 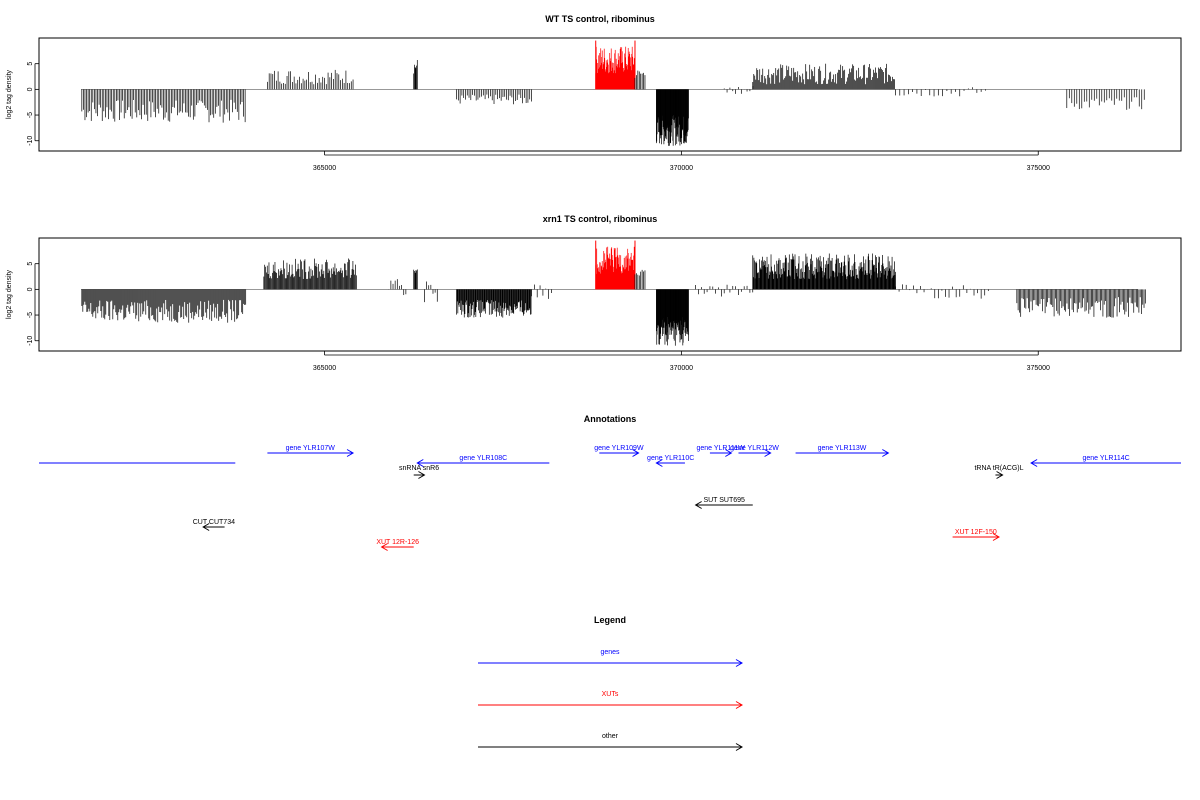 What do you see at coordinates (720, 448) in the screenshot?
I see `feature-label: gene YLR111W` at bounding box center [720, 448].